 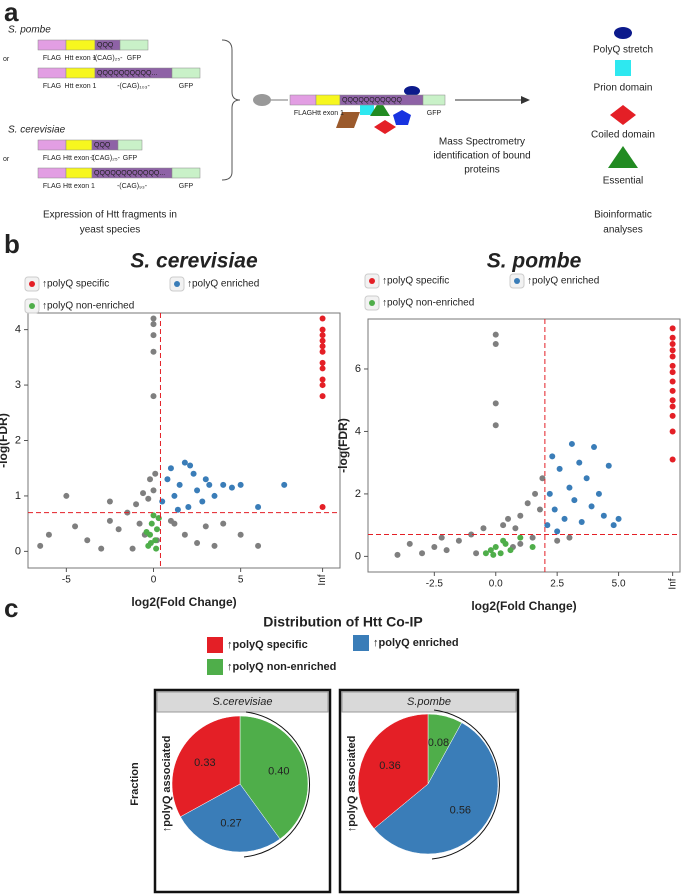 What do you see at coordinates (18, 330) in the screenshot?
I see `y-tick-label: 4` at bounding box center [18, 330].